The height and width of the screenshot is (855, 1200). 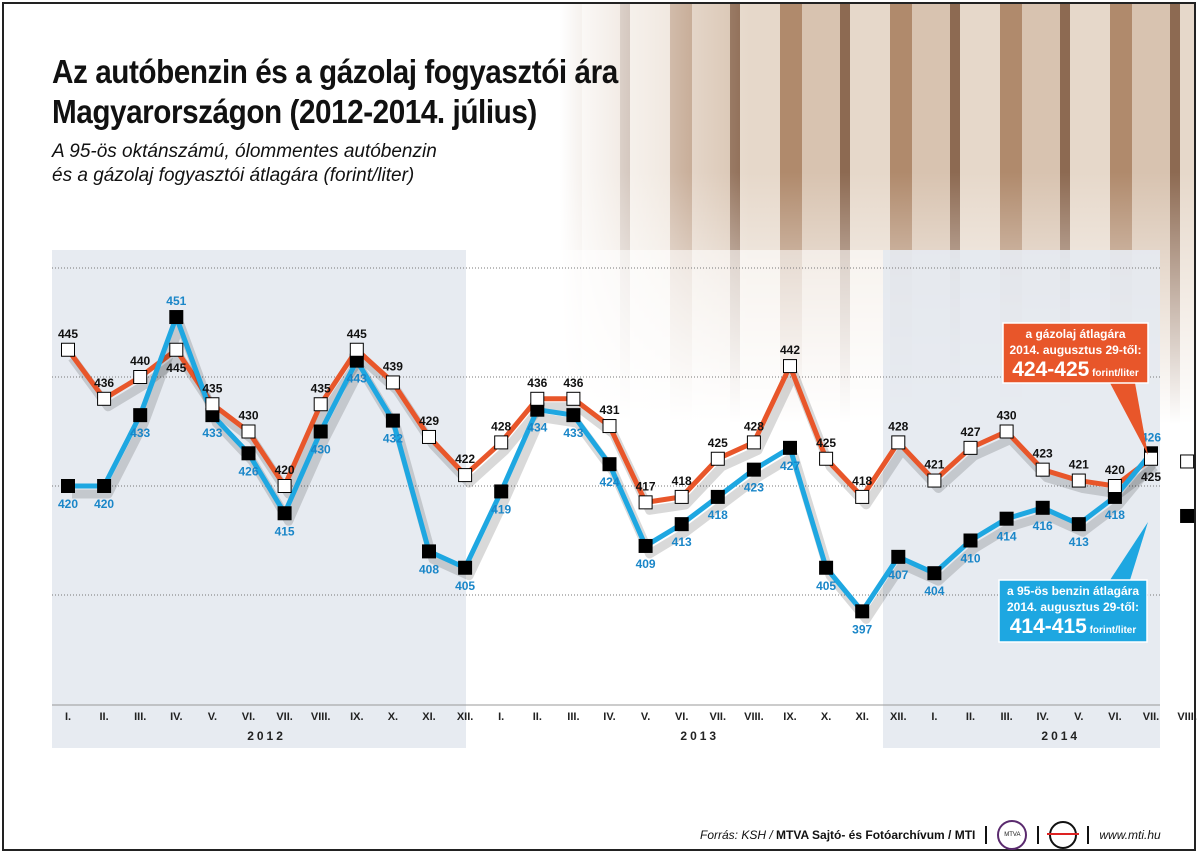 What do you see at coordinates (898, 575) in the screenshot?
I see `petrol-data-label: 407` at bounding box center [898, 575].